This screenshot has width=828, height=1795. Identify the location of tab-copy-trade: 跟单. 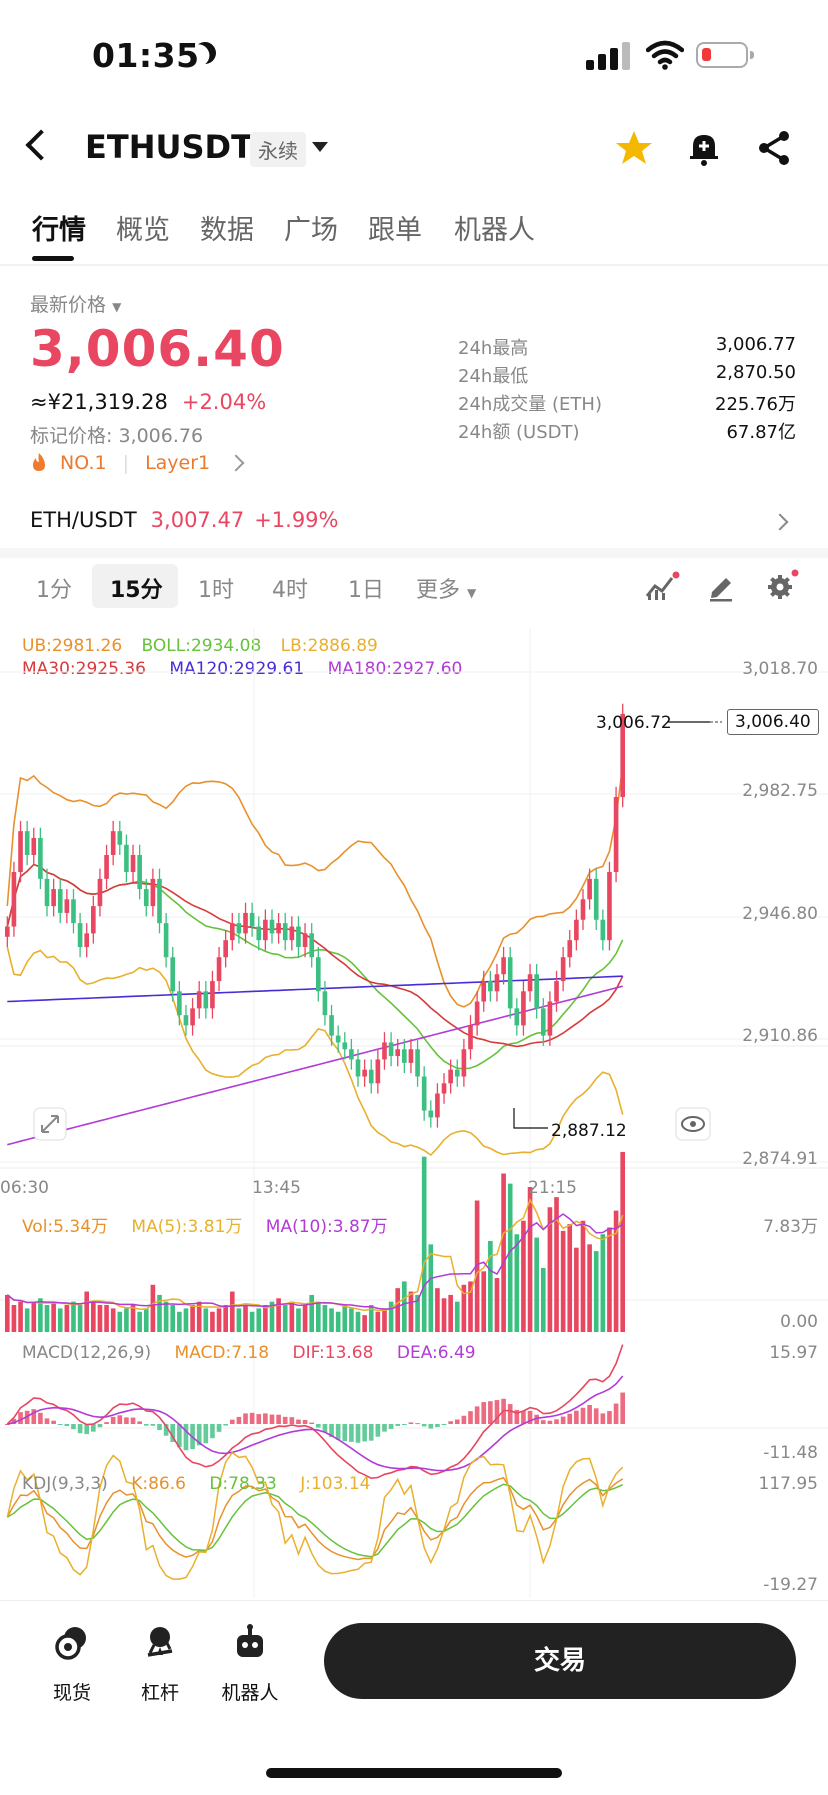
(395, 230).